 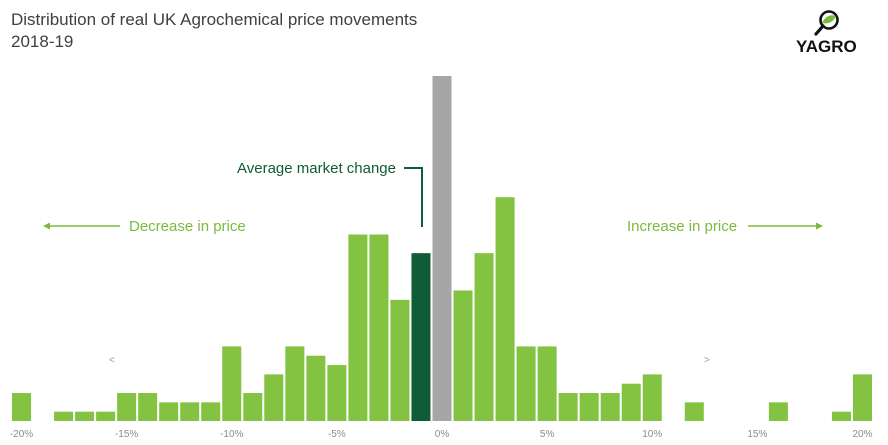 I want to click on zero-change-bar, so click(x=442, y=248).